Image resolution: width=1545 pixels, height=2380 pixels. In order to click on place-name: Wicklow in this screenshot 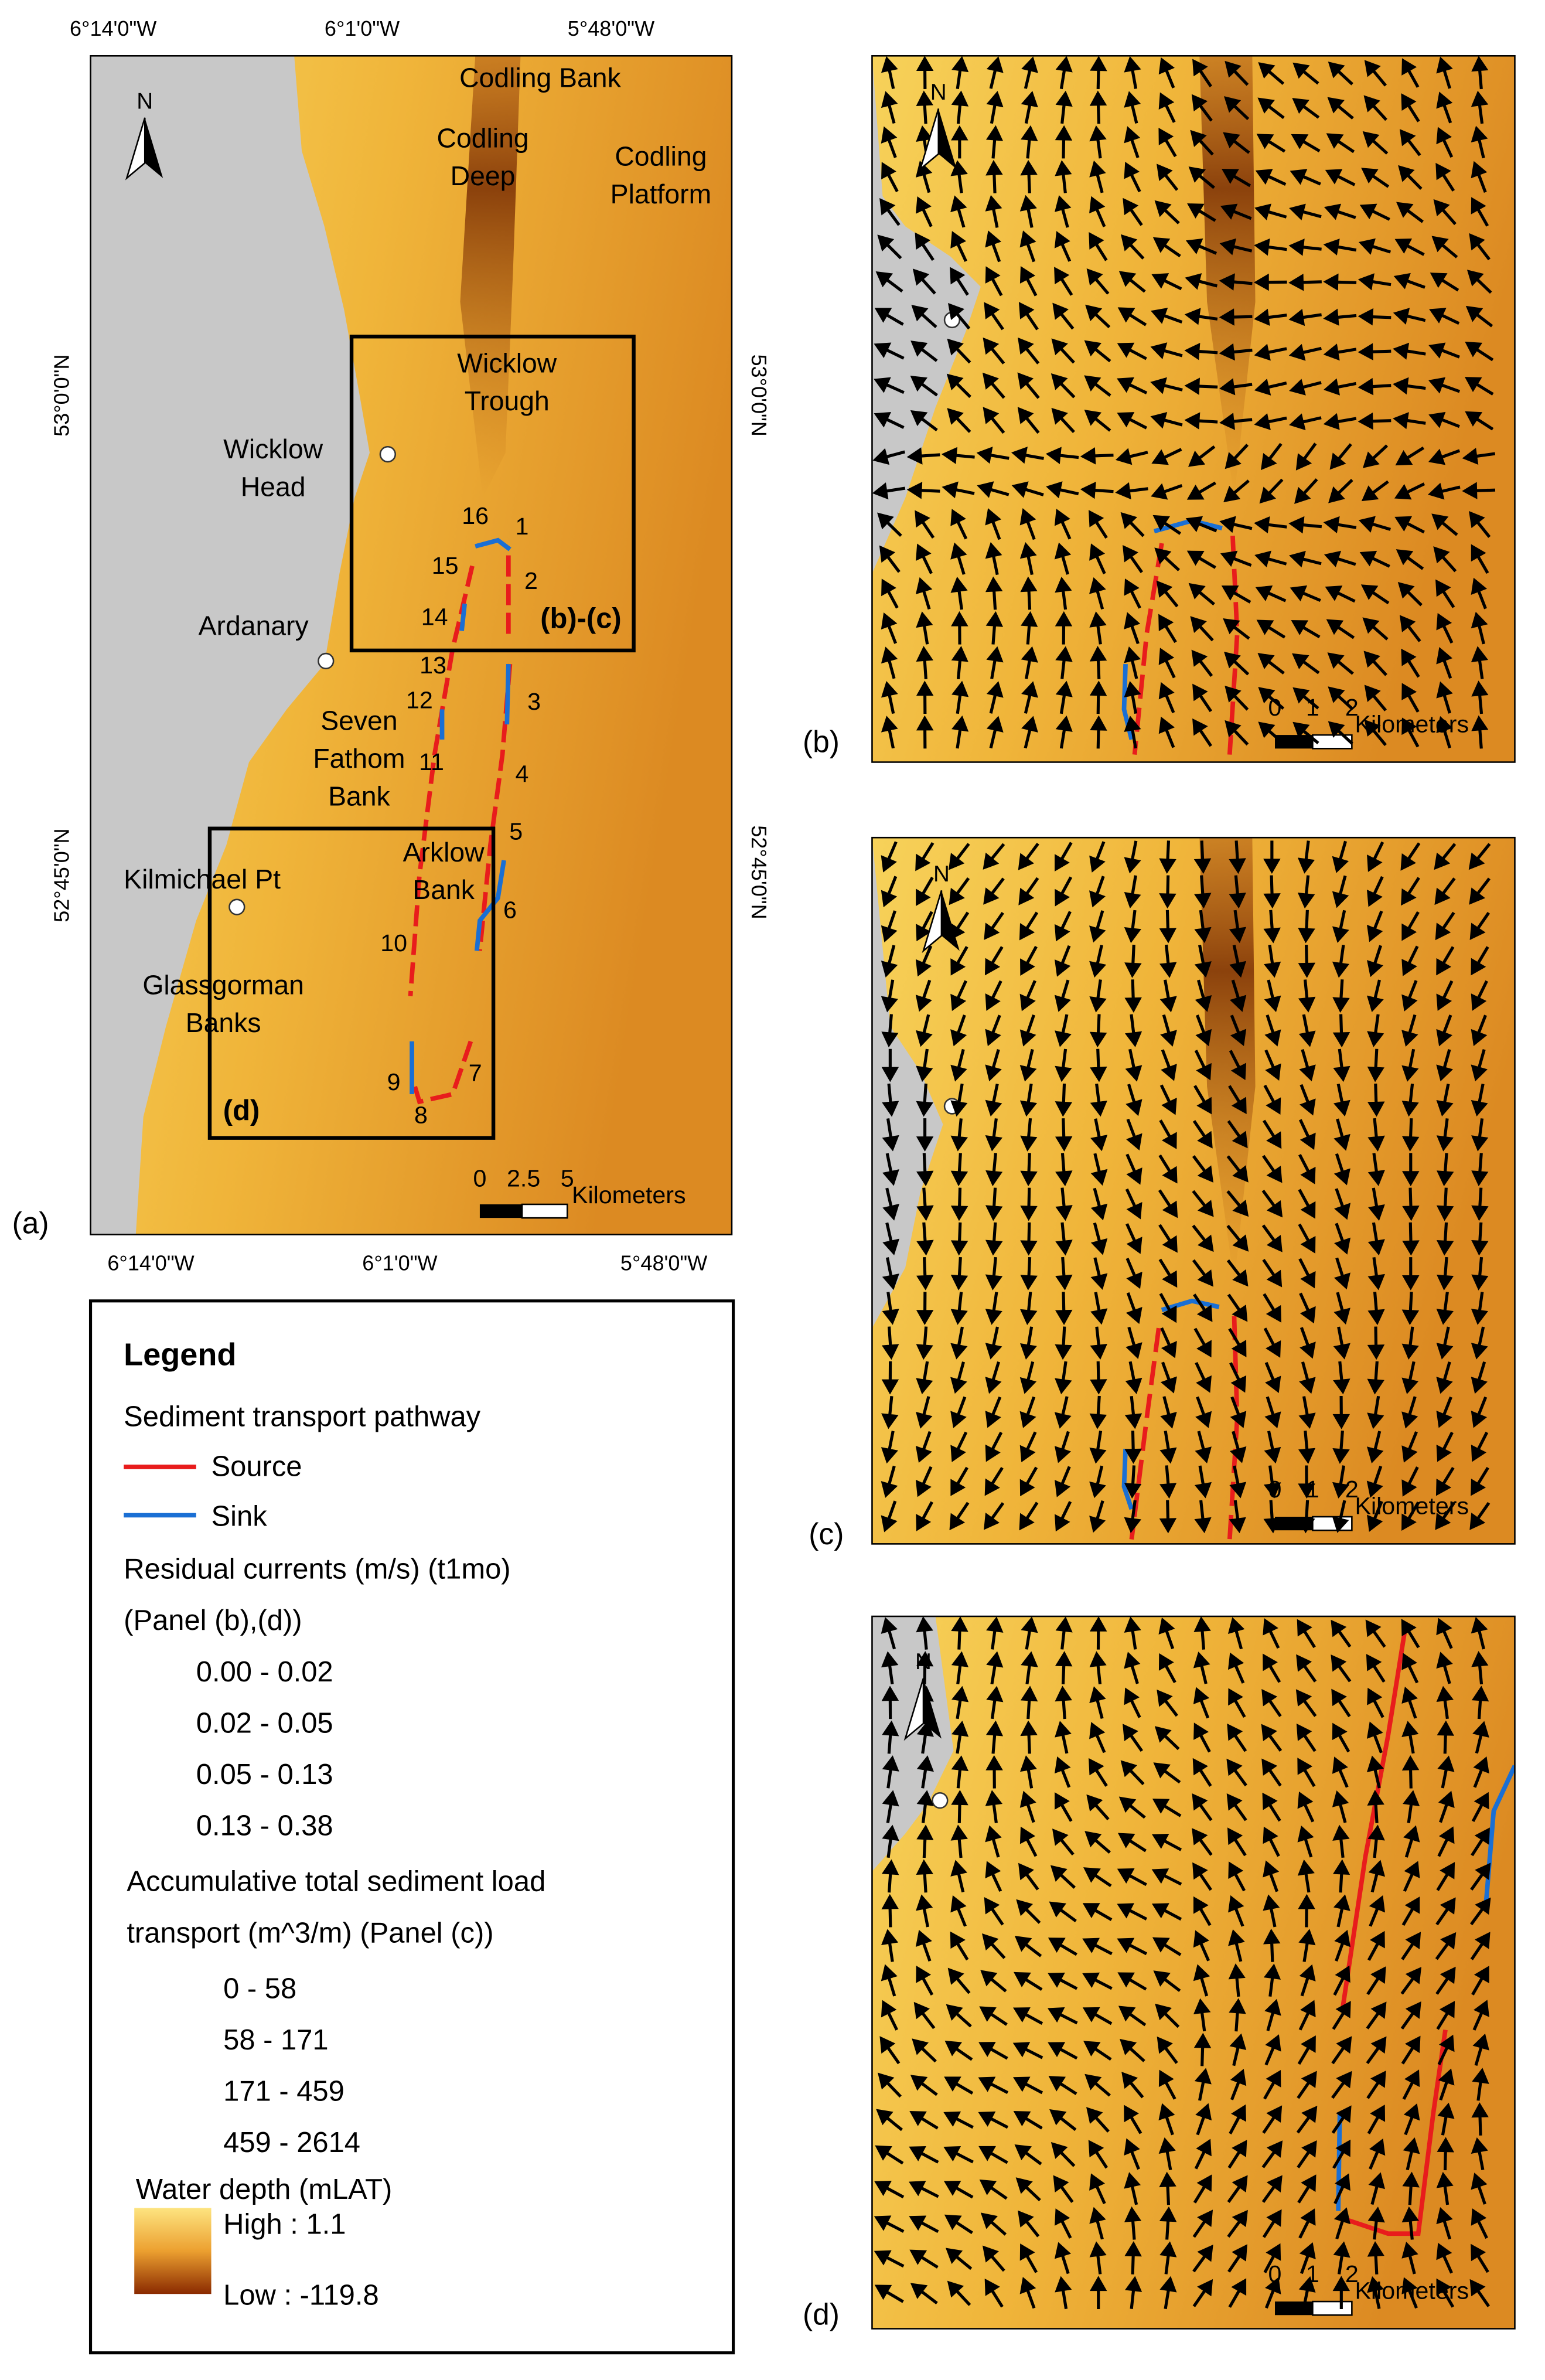, I will do `click(507, 363)`.